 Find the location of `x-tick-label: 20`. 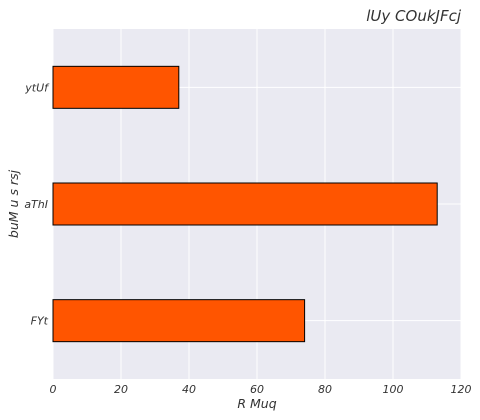

x-tick-label: 20 is located at coordinates (121, 389).